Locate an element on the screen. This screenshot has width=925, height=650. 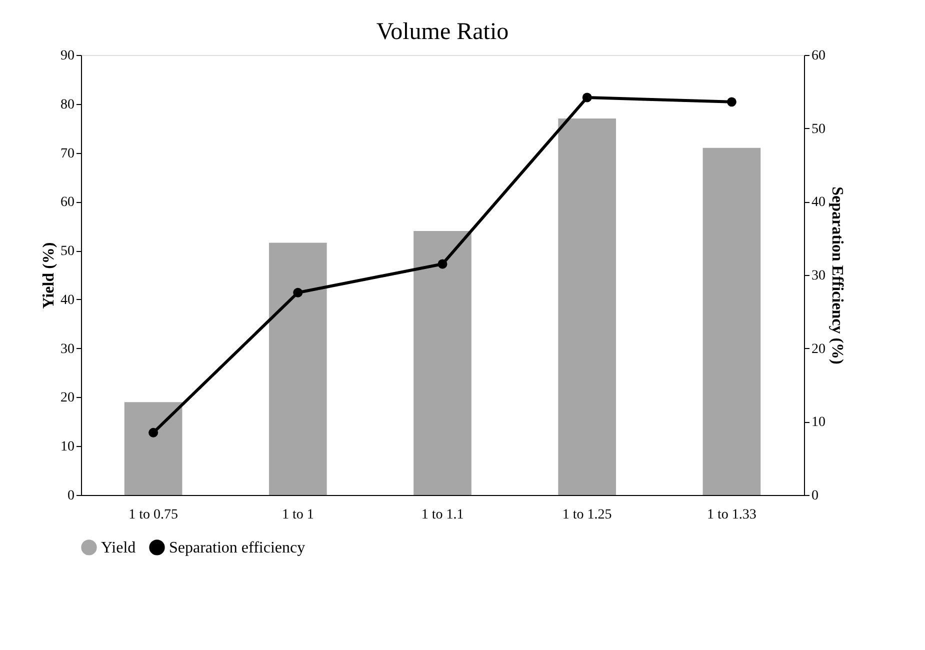
legend-label: Separation efficiency is located at coordinates (237, 547).